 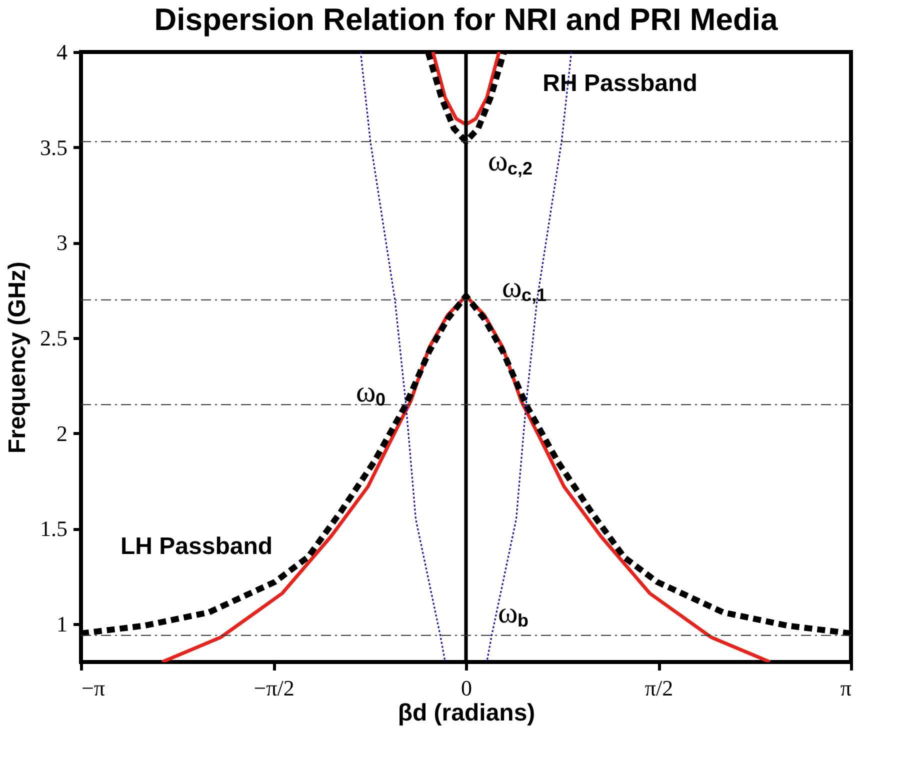 What do you see at coordinates (620, 83) in the screenshot?
I see `annotation: RH Passband` at bounding box center [620, 83].